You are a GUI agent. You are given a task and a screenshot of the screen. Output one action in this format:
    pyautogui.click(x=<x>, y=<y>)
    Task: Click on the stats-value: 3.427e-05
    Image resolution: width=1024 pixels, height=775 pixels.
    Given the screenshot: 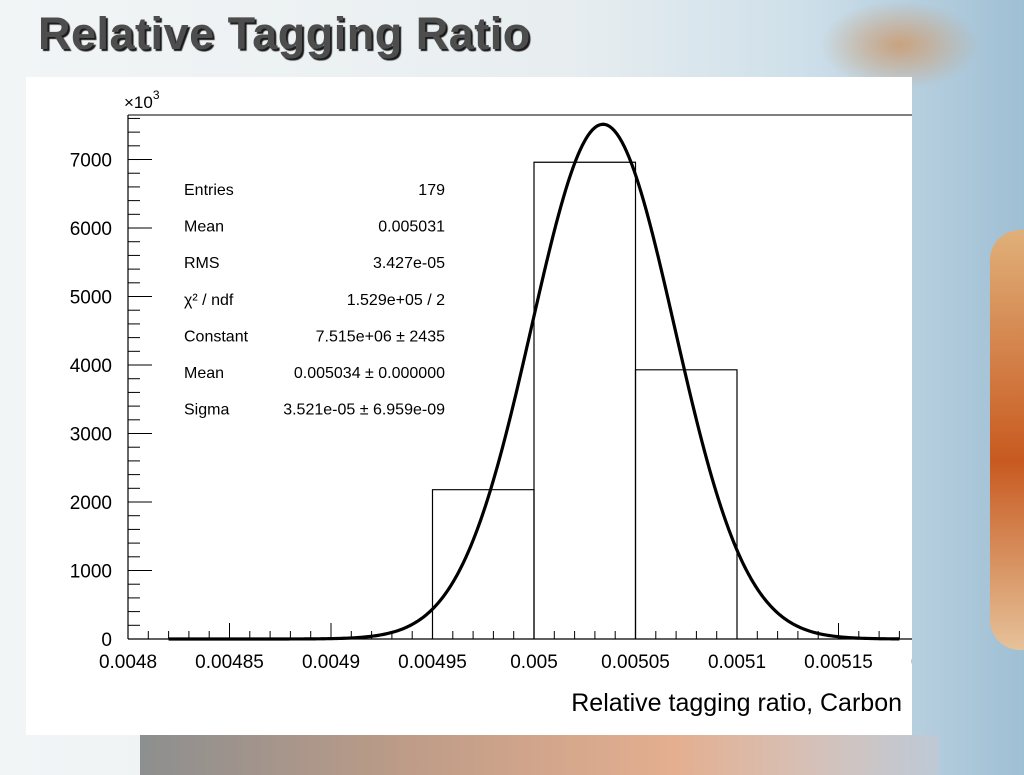 What is the action you would take?
    pyautogui.click(x=409, y=263)
    